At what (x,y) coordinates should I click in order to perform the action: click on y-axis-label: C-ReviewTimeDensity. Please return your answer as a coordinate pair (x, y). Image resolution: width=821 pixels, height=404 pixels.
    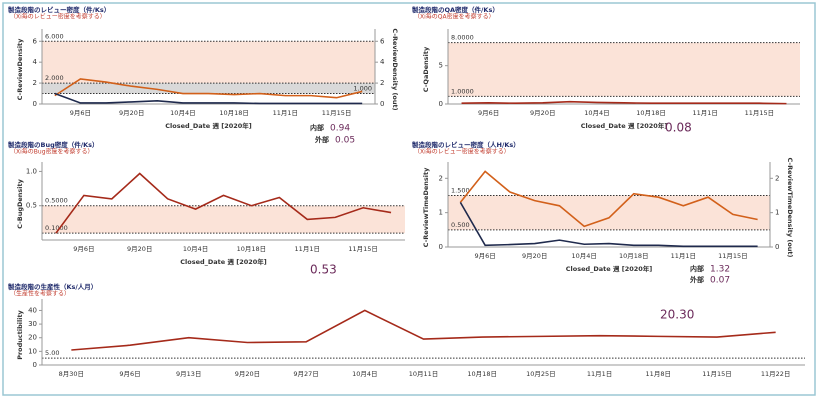
    Looking at the image, I should click on (426, 207).